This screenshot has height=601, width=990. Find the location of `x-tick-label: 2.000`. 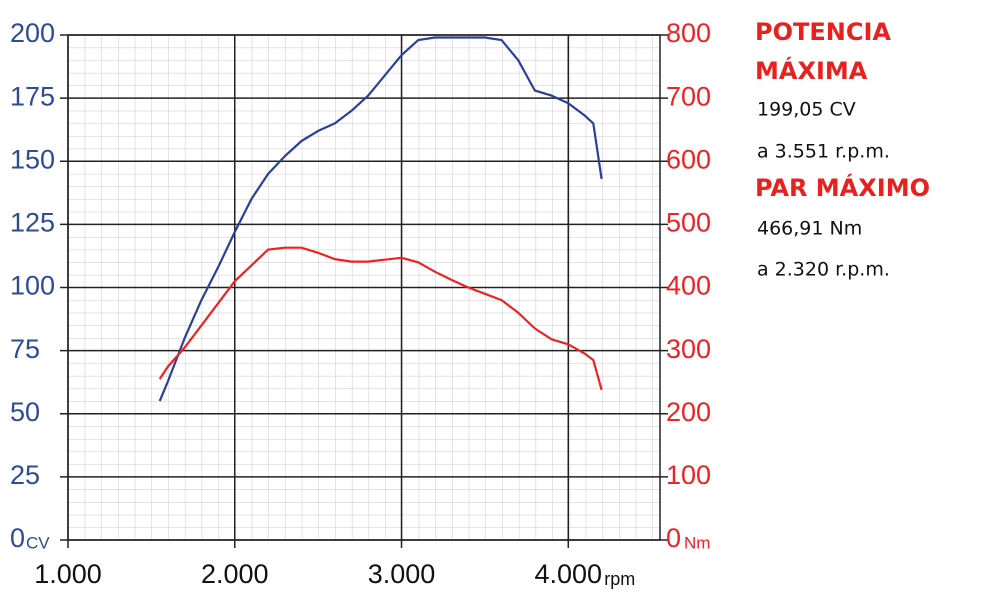

x-tick-label: 2.000 is located at coordinates (235, 574).